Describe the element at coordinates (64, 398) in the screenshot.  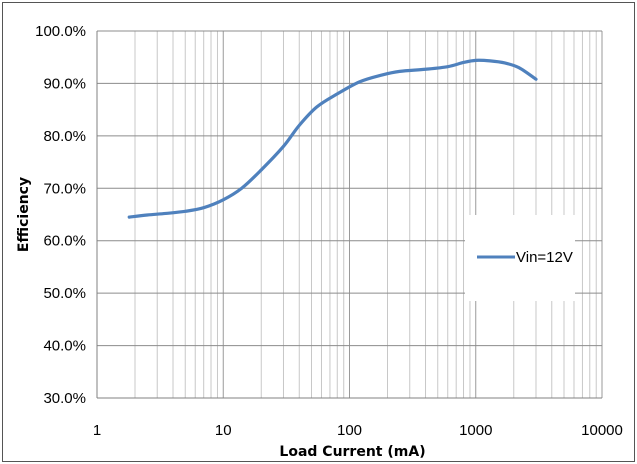
I see `y-tick-label: 30.0%` at that location.